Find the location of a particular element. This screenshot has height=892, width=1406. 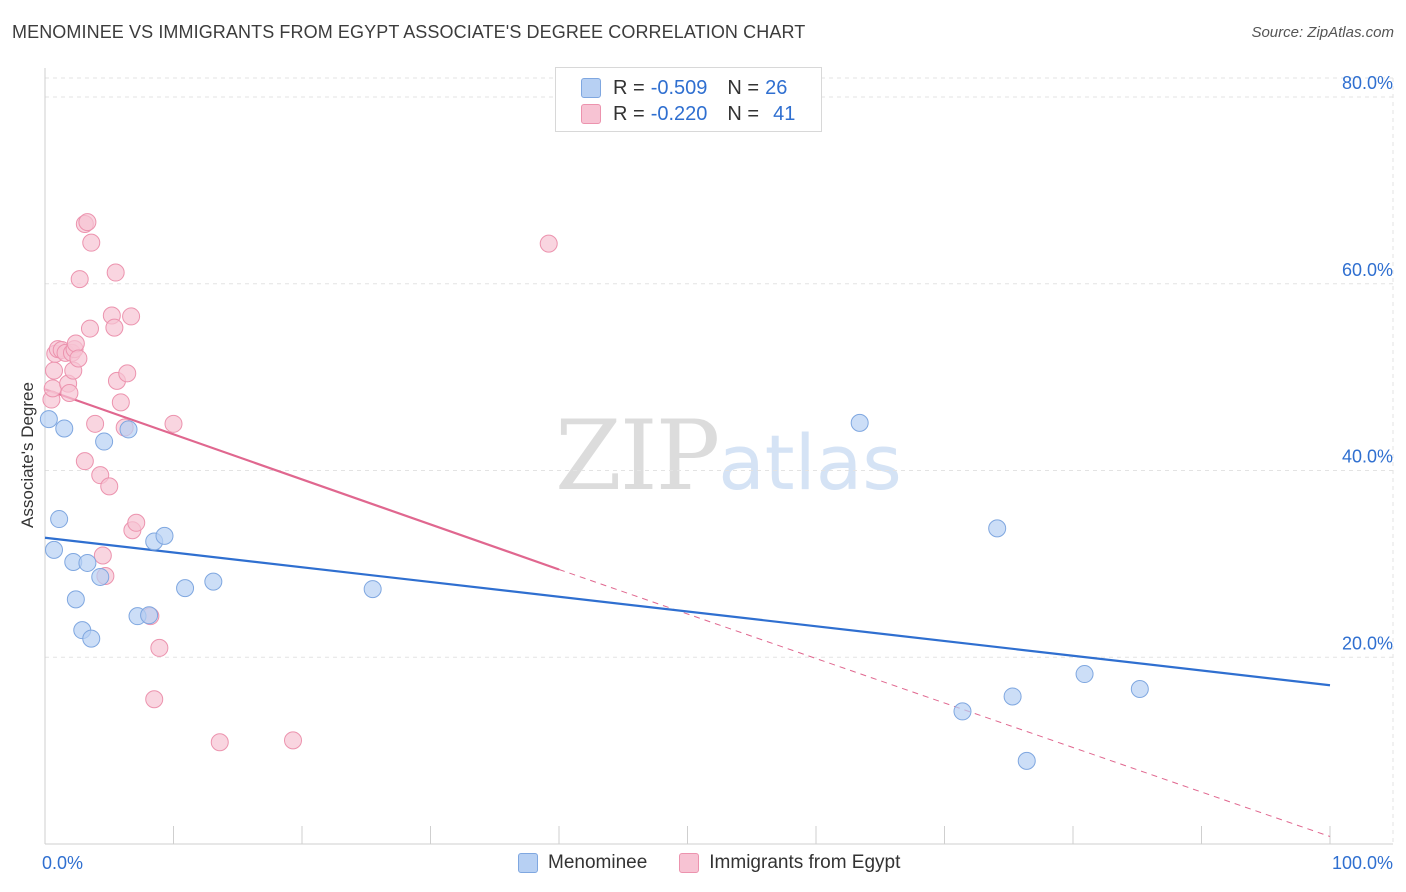

legend-item-menominee: Menominee is located at coordinates (582, 863).